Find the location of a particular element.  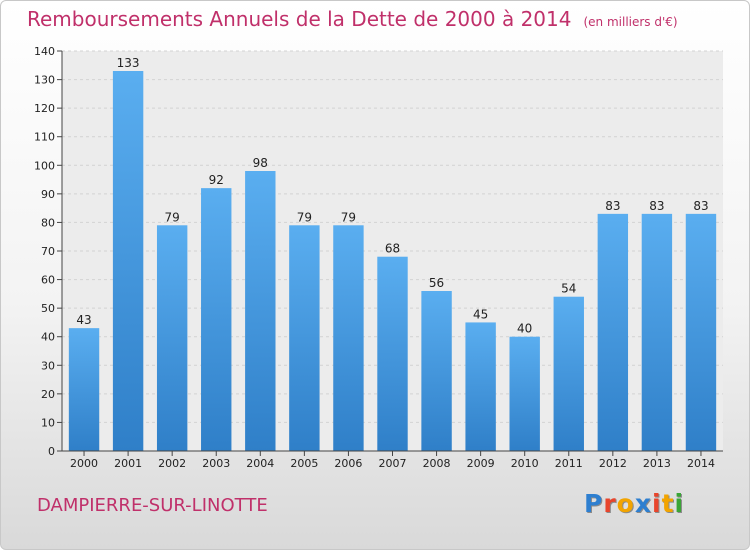

bar-2010 is located at coordinates (524, 393).